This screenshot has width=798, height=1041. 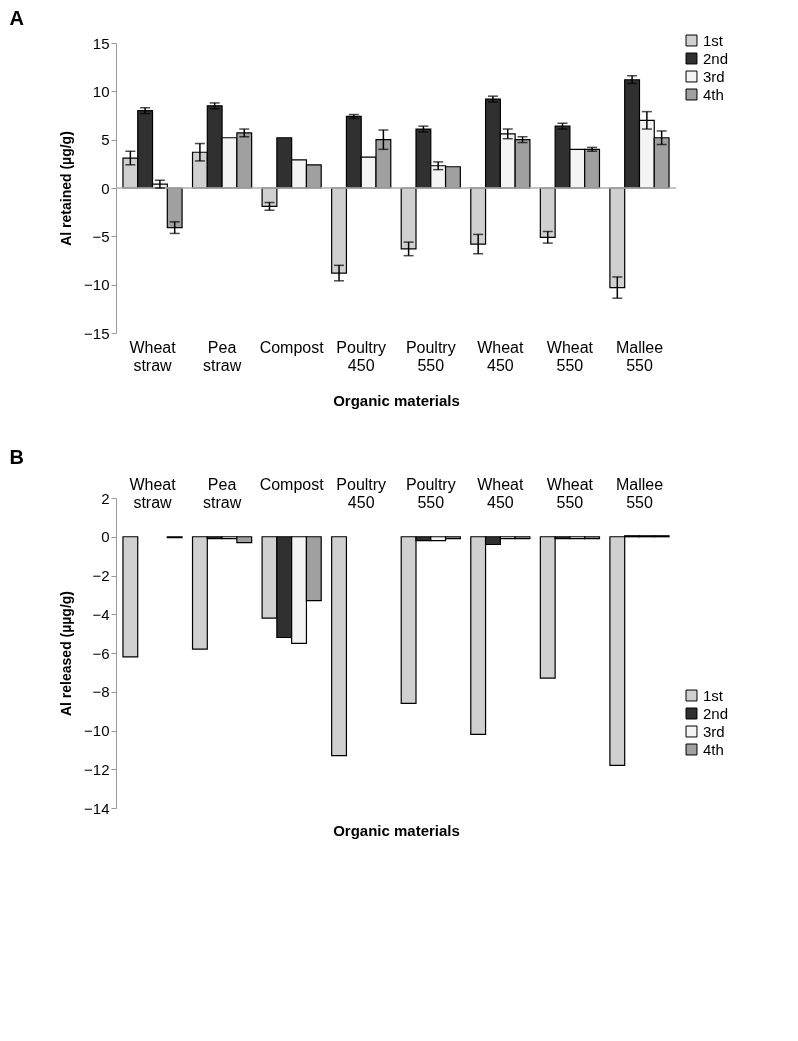 I want to click on y-tick-label: 10, so click(x=101, y=91).